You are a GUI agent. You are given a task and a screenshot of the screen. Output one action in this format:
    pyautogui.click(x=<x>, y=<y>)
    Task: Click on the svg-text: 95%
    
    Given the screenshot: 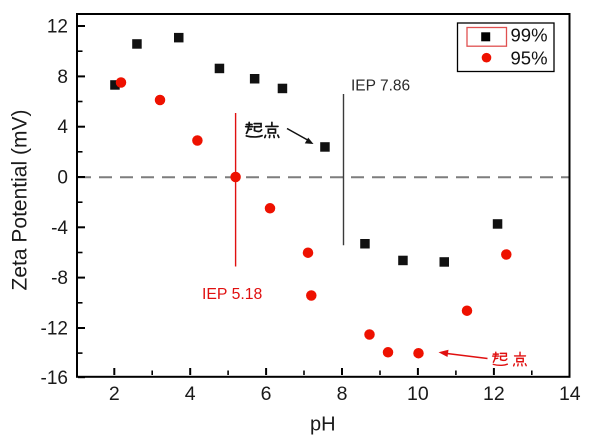 What is the action you would take?
    pyautogui.click(x=529, y=58)
    